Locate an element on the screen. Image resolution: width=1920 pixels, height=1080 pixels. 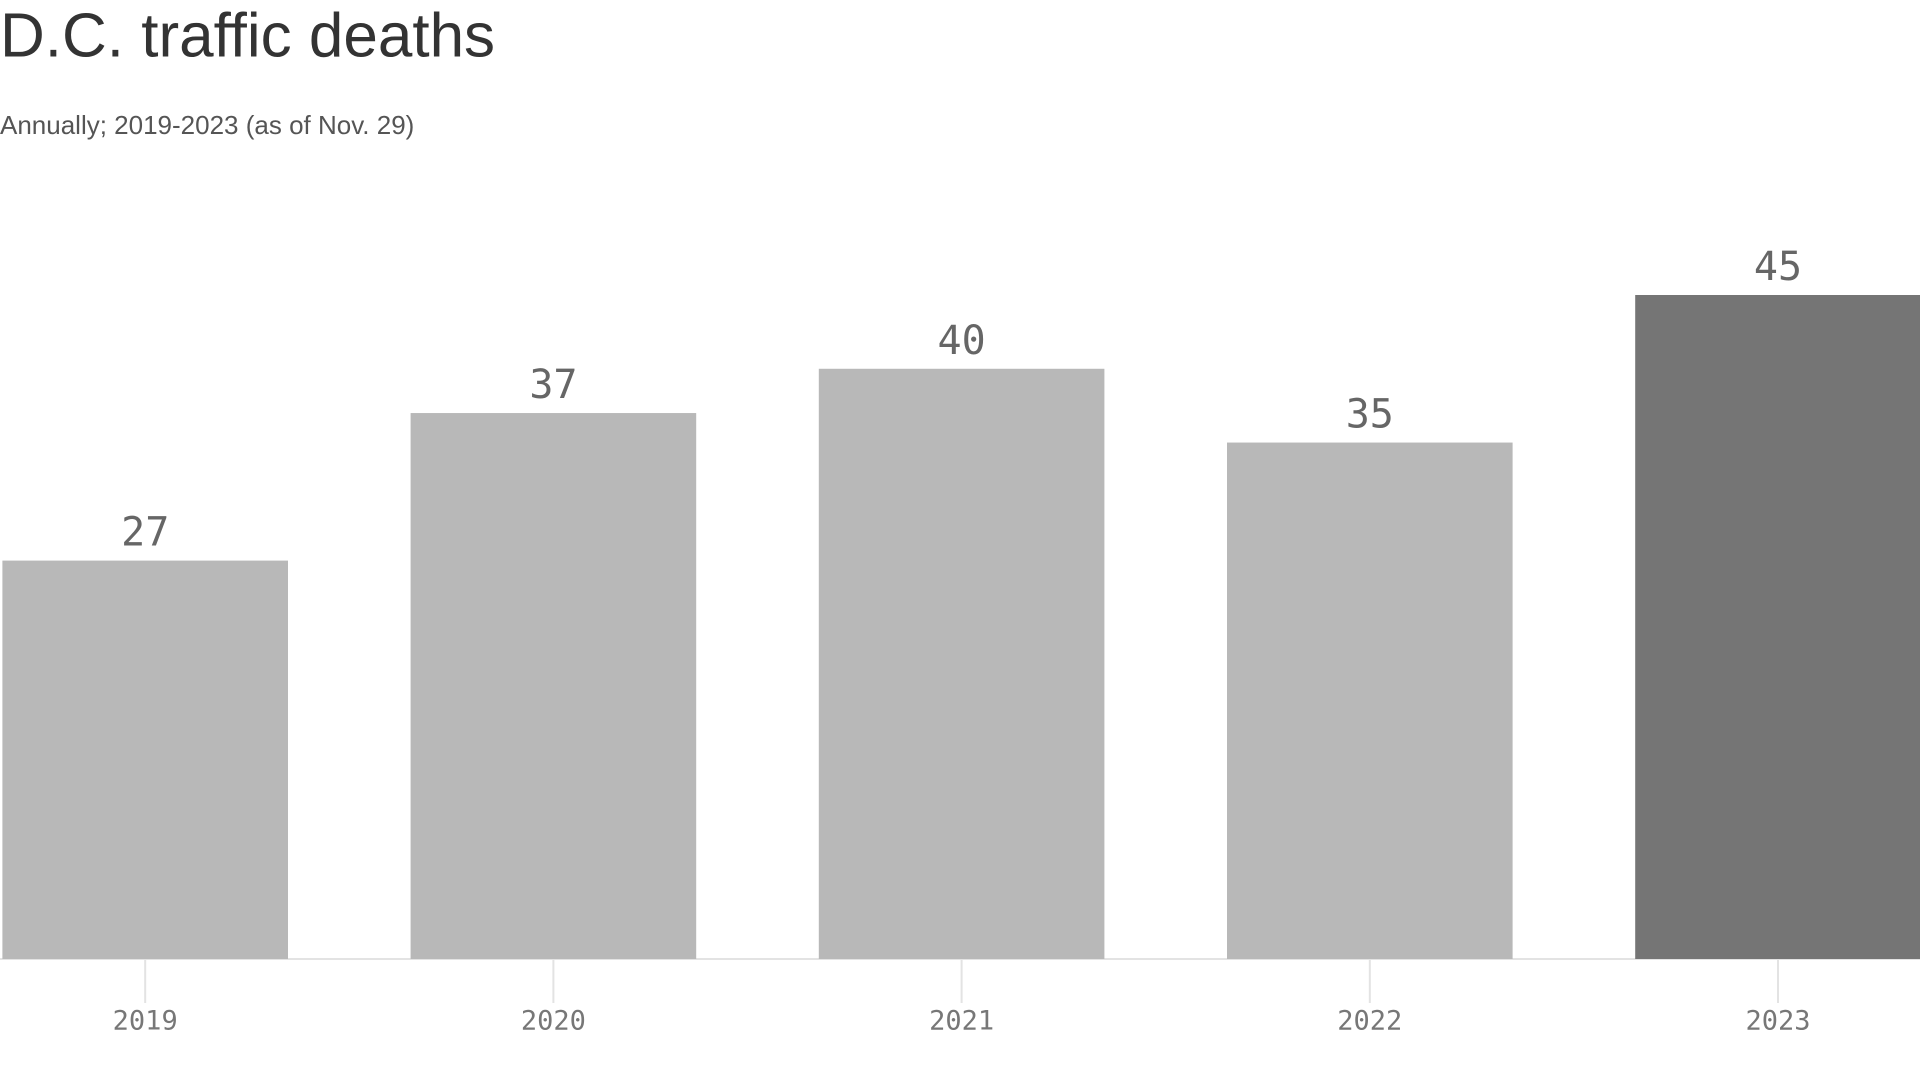
value-label: 35 is located at coordinates (1370, 415).